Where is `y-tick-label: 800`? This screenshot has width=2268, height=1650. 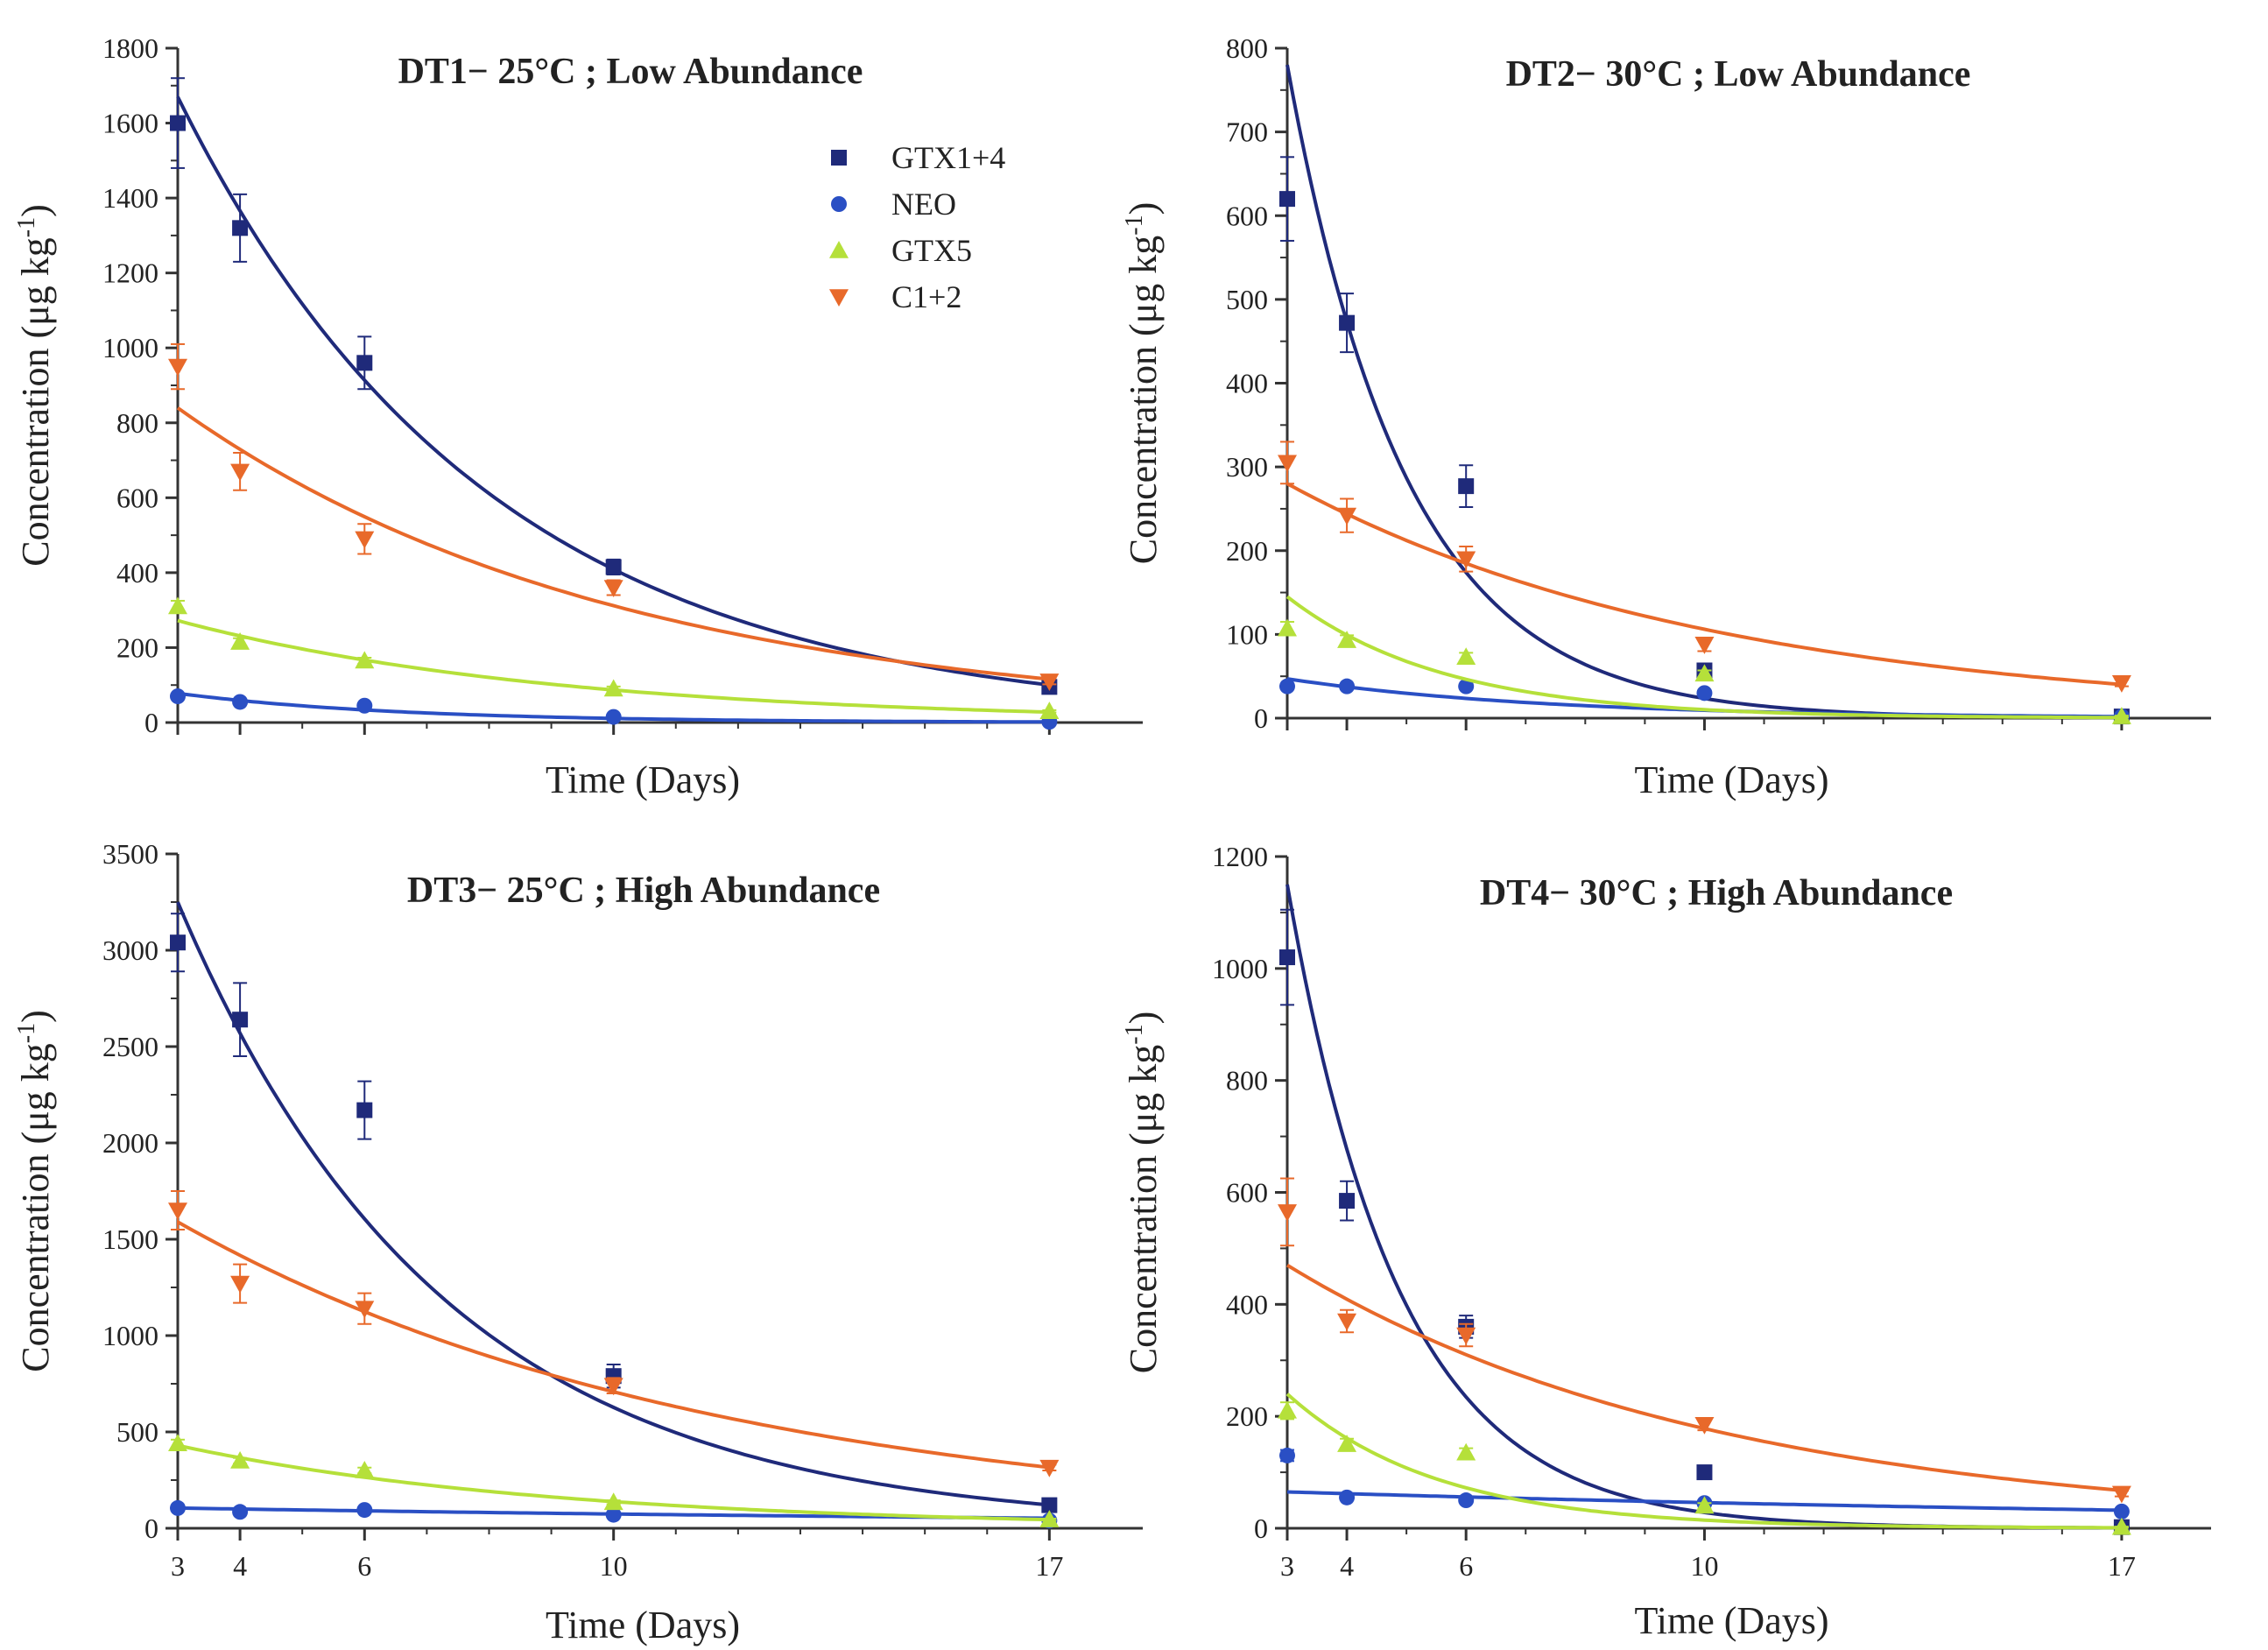 y-tick-label: 800 is located at coordinates (1247, 48).